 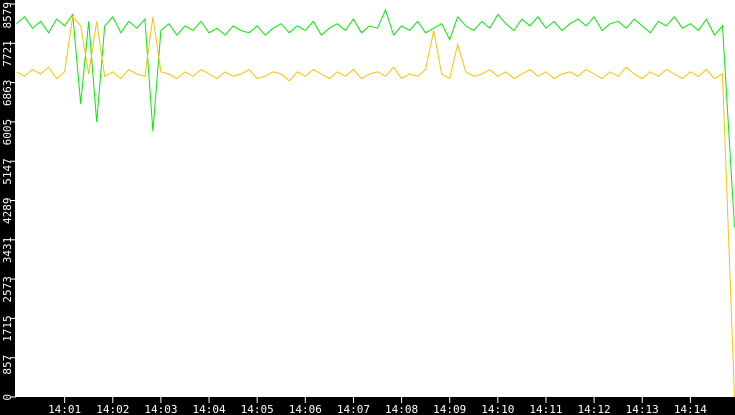 I want to click on y-axis-bar, so click(x=7, y=207).